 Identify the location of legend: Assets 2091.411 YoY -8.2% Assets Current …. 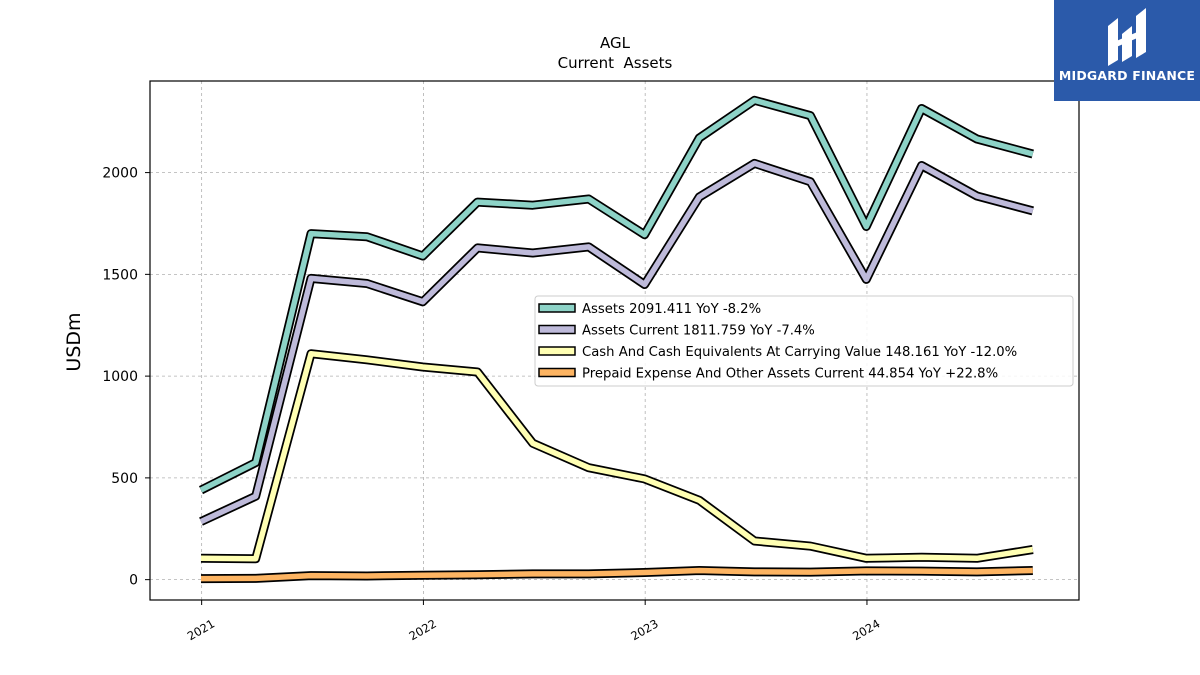
(804, 341).